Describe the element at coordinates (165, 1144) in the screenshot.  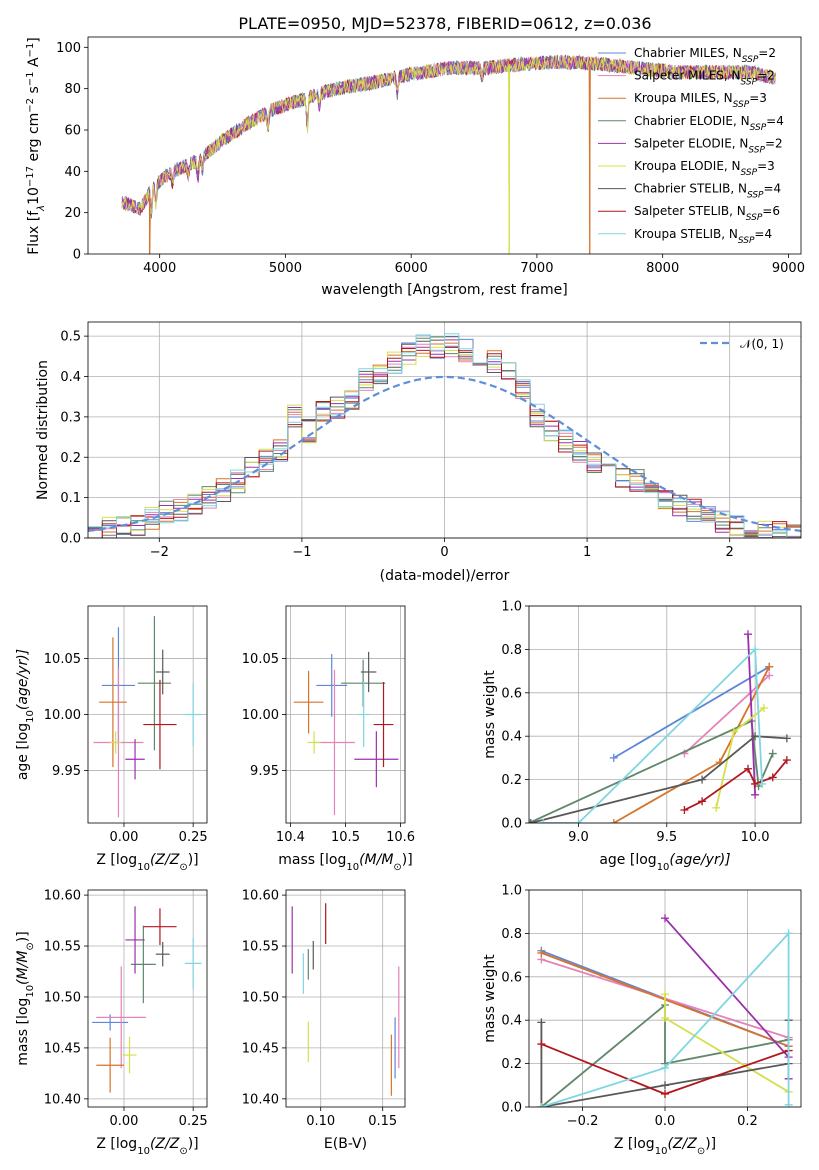
I see `mass_vs_Z-xlabel-part: (Z/Z` at that location.